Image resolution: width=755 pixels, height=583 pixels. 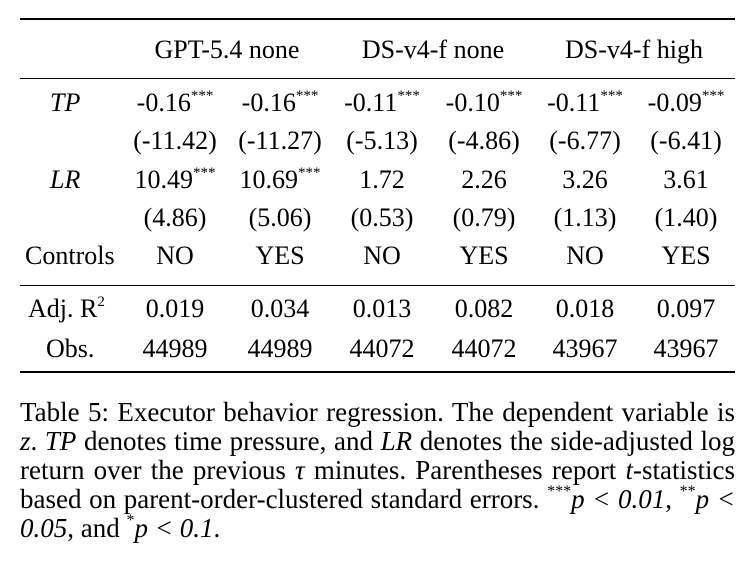 What do you see at coordinates (634, 49) in the screenshot?
I see `header-ds-high: DS-v4-f high` at bounding box center [634, 49].